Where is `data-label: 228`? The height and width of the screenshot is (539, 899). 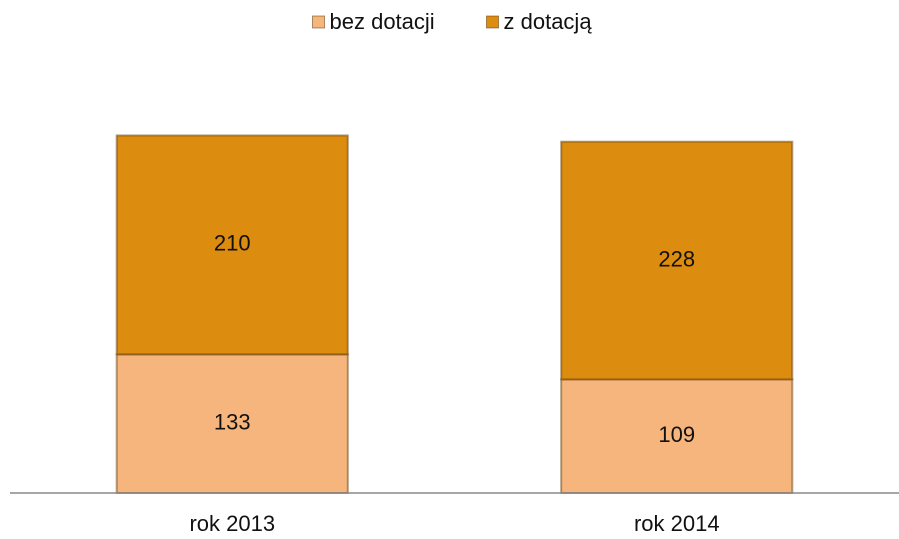
data-label: 228 is located at coordinates (676, 258).